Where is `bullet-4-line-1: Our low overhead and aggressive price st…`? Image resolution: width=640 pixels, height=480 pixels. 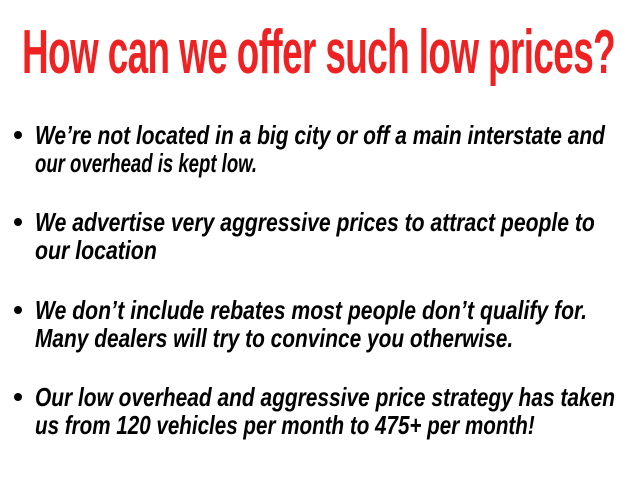 bullet-4-line-1: Our low overhead and aggressive price st… is located at coordinates (325, 397).